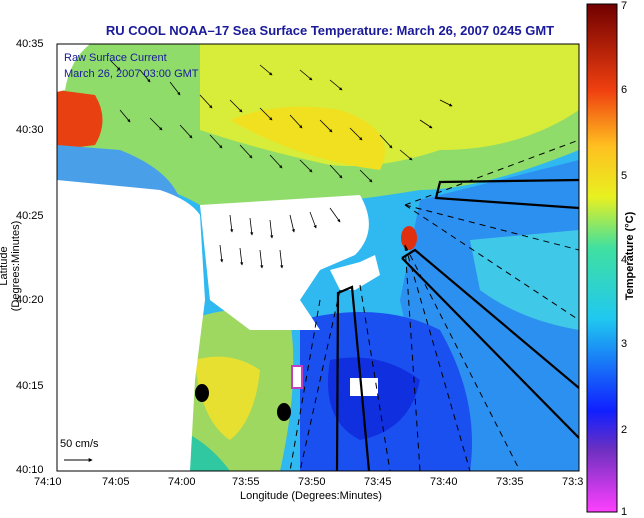 The height and width of the screenshot is (518, 644). What do you see at coordinates (311, 496) in the screenshot?
I see `x-axis-label: Longitude (Degrees:Minutes)` at bounding box center [311, 496].